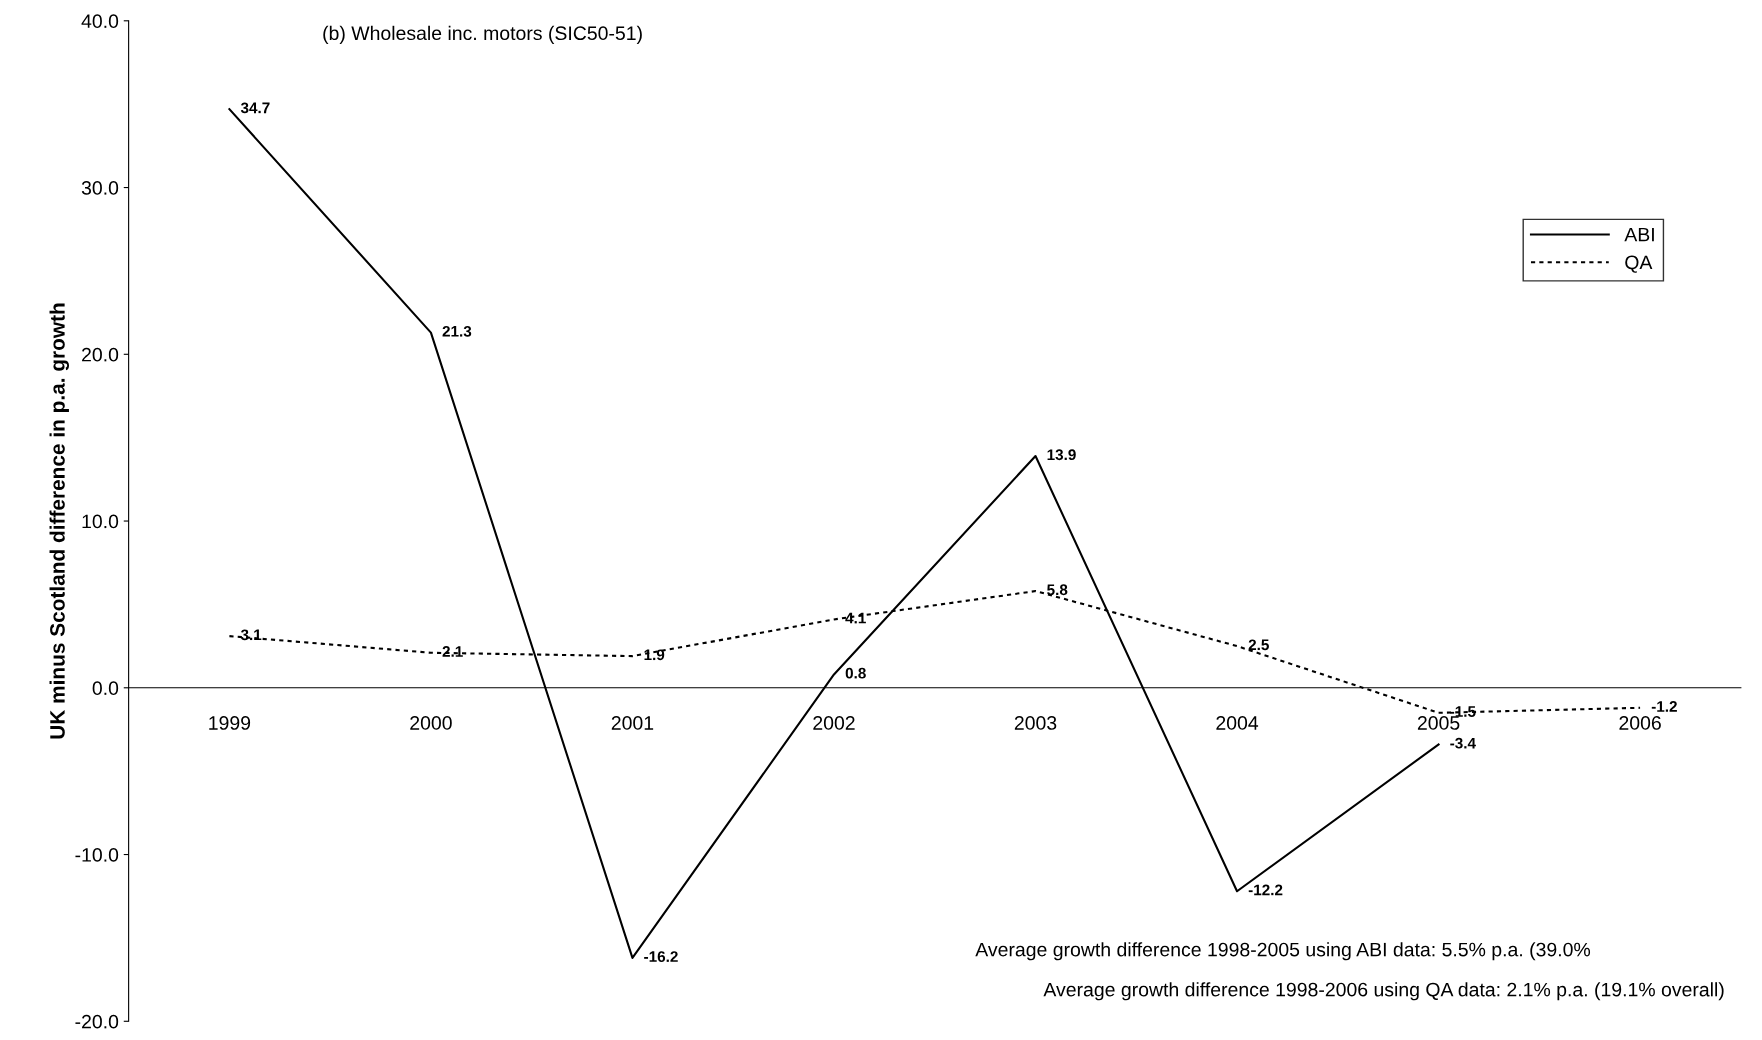  I want to click on y-tick-label: 30.0, so click(100, 188).